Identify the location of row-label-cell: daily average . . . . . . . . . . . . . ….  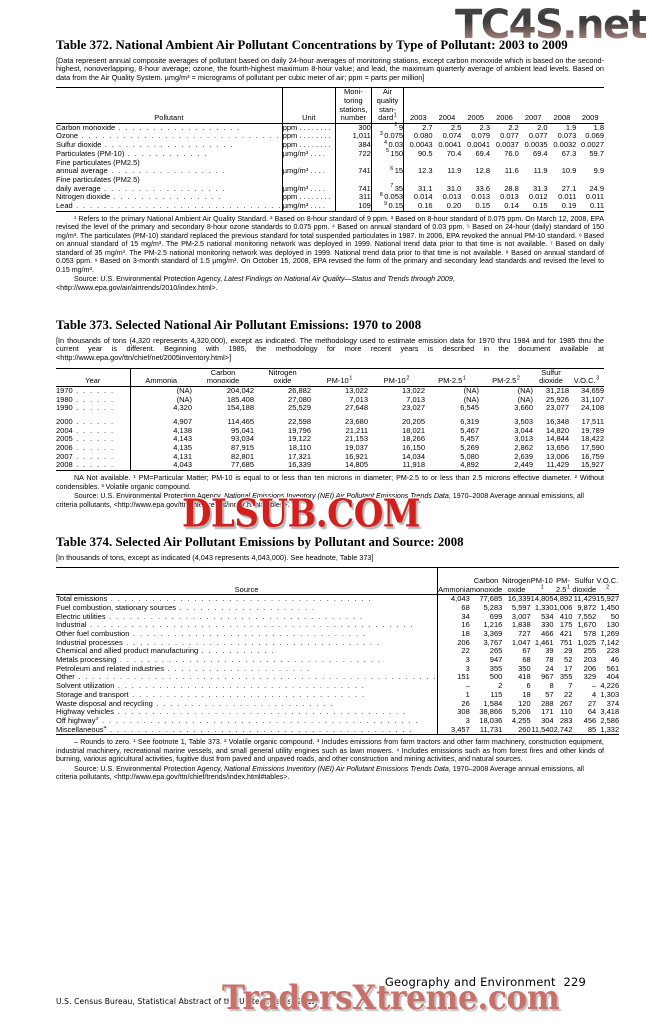
(169, 189).